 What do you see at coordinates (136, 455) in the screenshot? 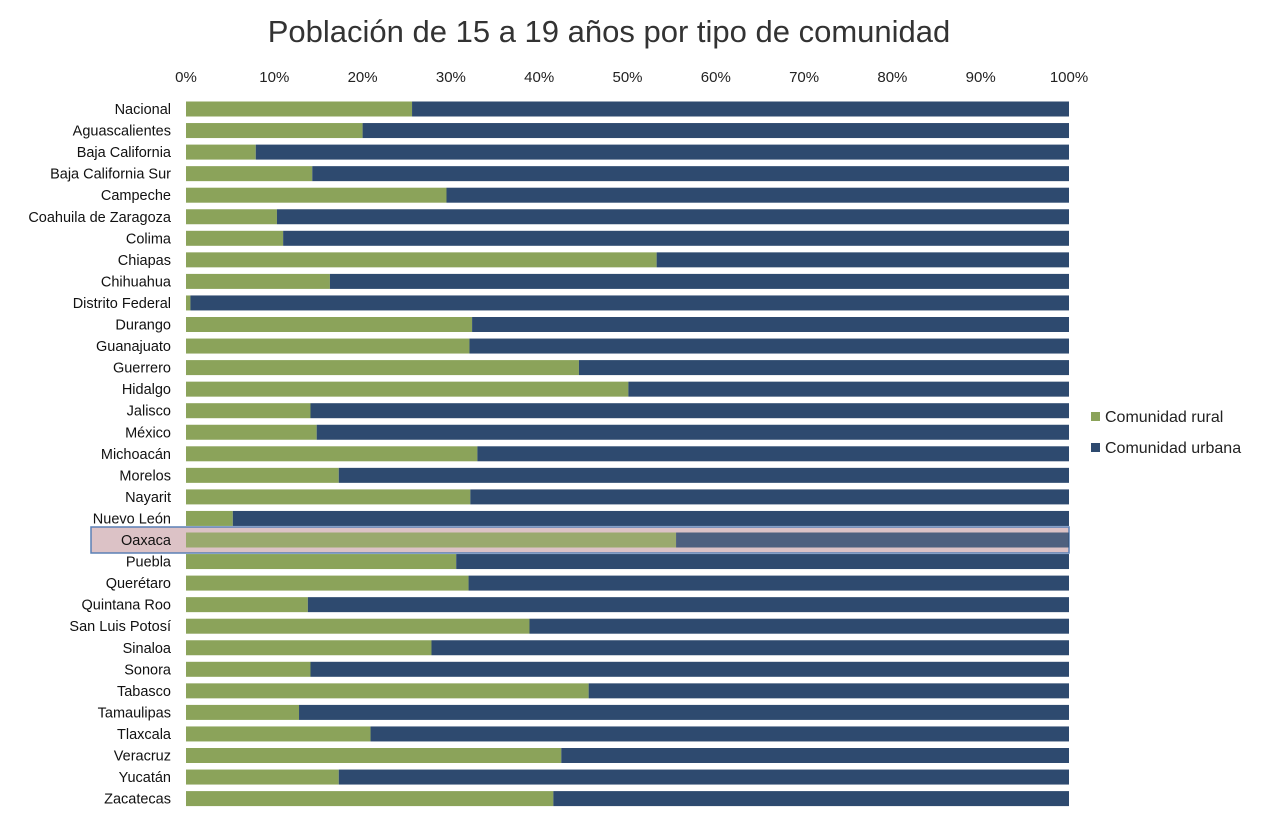
I see `category-label: Michoacán` at bounding box center [136, 455].